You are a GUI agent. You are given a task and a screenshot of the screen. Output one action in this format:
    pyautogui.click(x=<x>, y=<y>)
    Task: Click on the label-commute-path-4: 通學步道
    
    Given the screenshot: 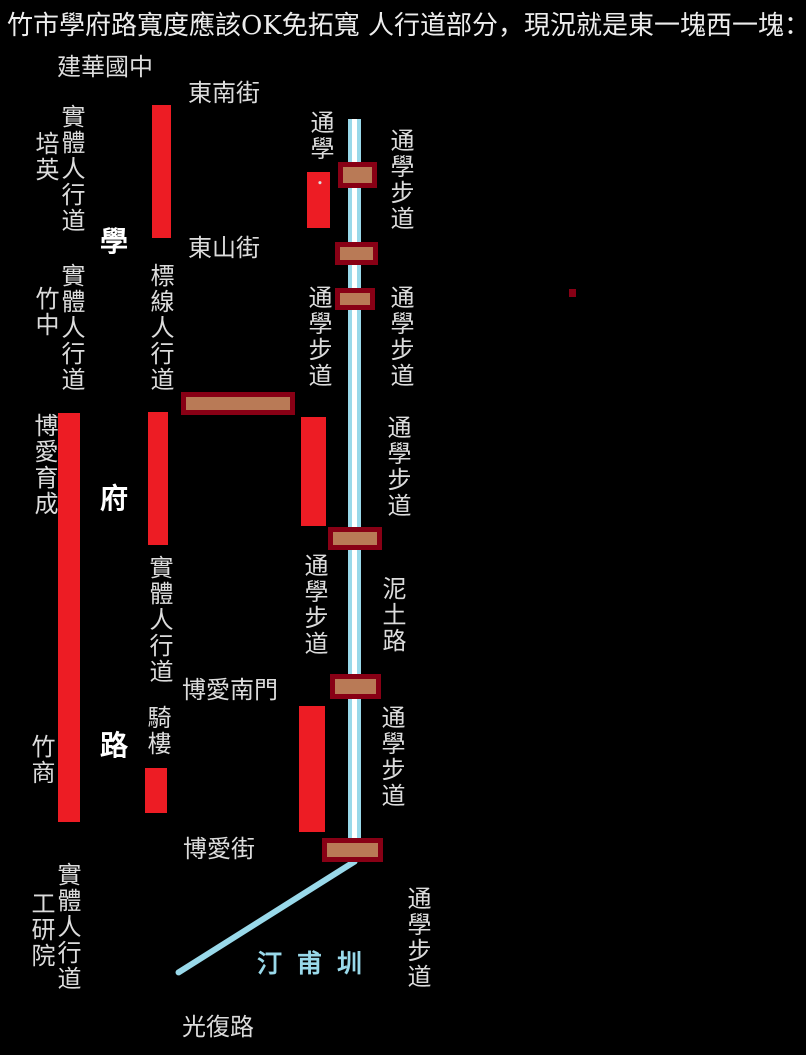 What is the action you would take?
    pyautogui.click(x=397, y=467)
    